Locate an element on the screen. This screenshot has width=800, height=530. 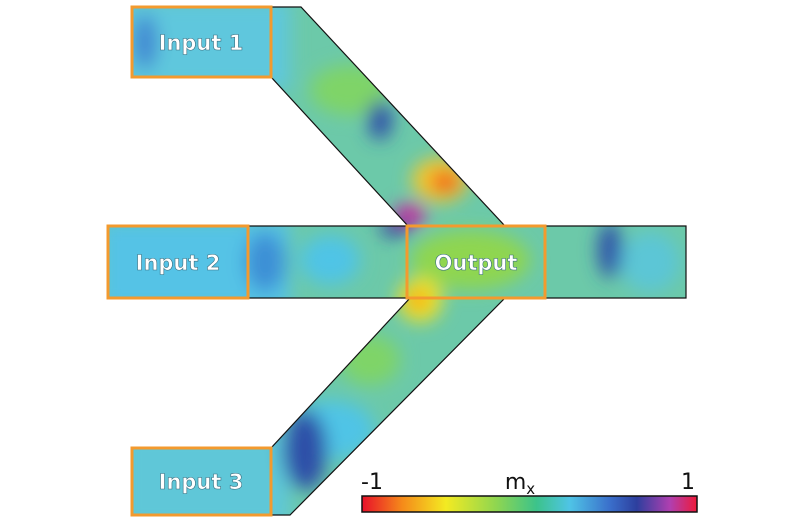
port-label: Input 3 is located at coordinates (201, 482).